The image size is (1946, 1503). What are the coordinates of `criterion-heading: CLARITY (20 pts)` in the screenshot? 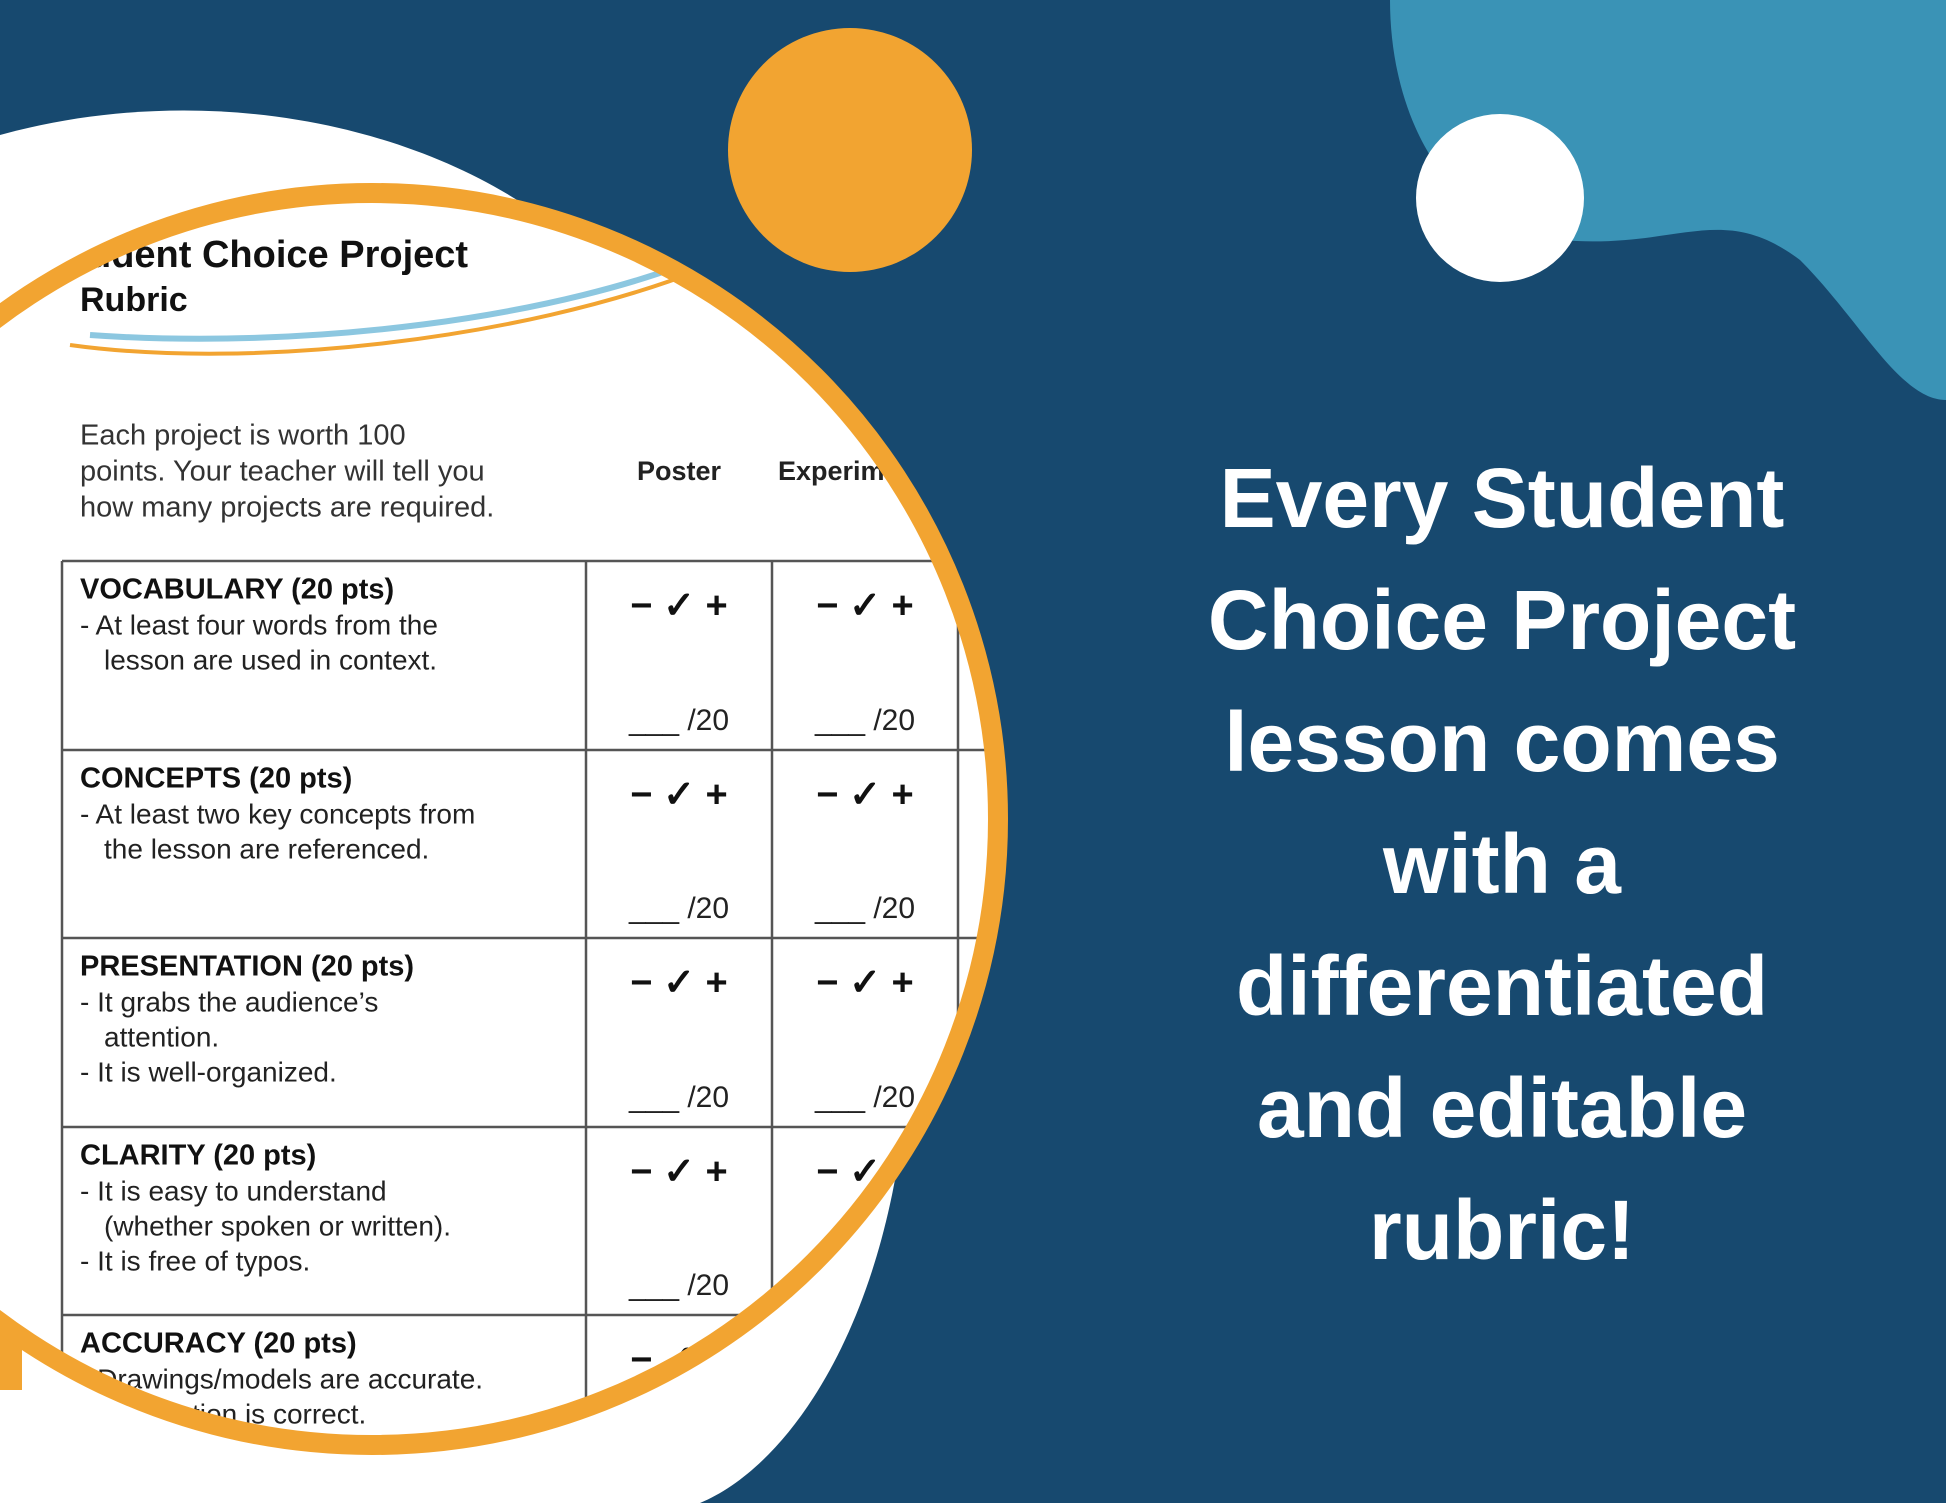 It's located at (198, 1156).